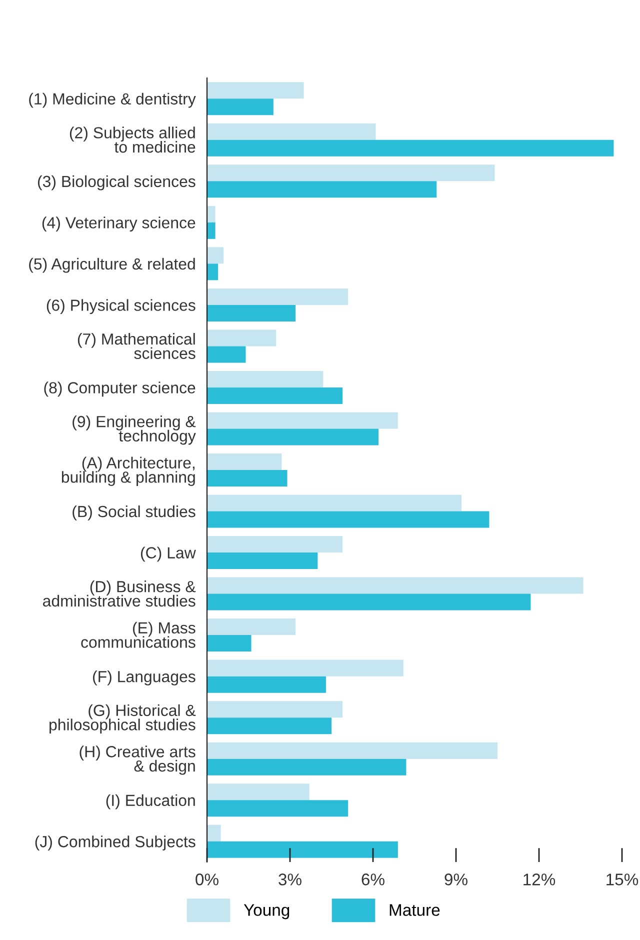 The image size is (640, 940). What do you see at coordinates (119, 224) in the screenshot?
I see `y-tick-label: (4) Veterinary science` at bounding box center [119, 224].